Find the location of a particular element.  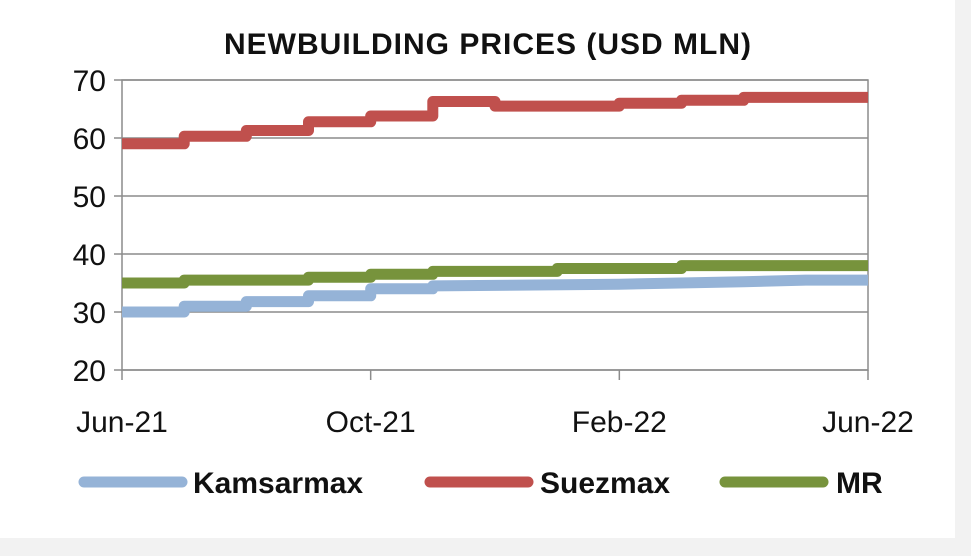

legend-item-suezmax: Suezmax is located at coordinates (547, 483).